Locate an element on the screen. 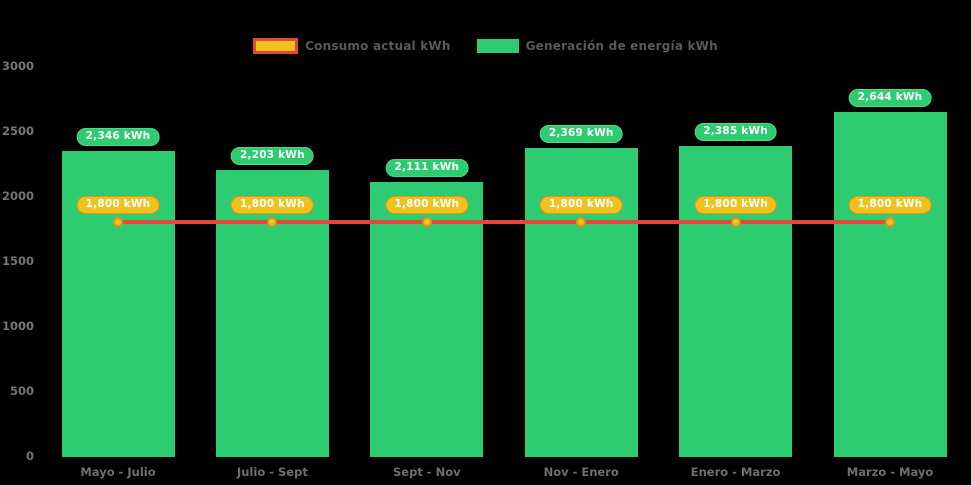 The height and width of the screenshot is (485, 971). generation-value-badge: 2,111 kWh is located at coordinates (427, 167).